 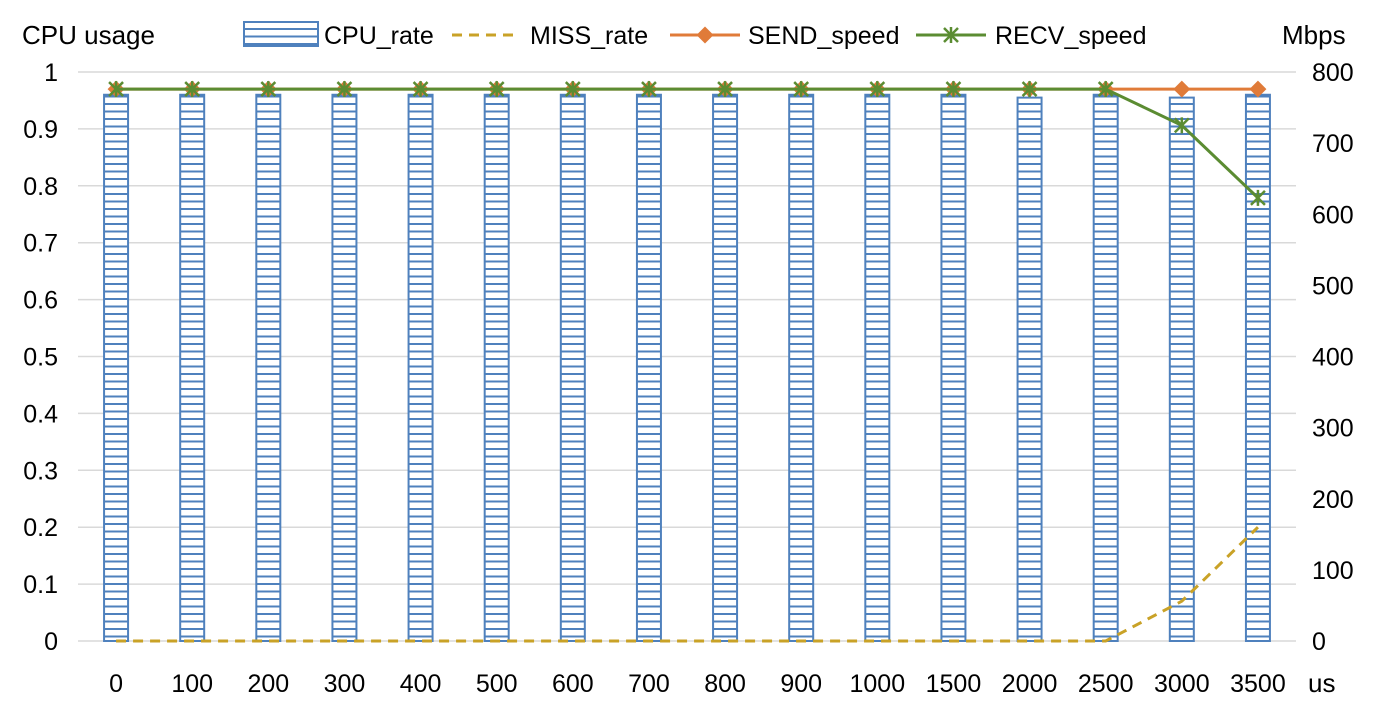 What do you see at coordinates (51, 642) in the screenshot?
I see `left-tick-label: 0` at bounding box center [51, 642].